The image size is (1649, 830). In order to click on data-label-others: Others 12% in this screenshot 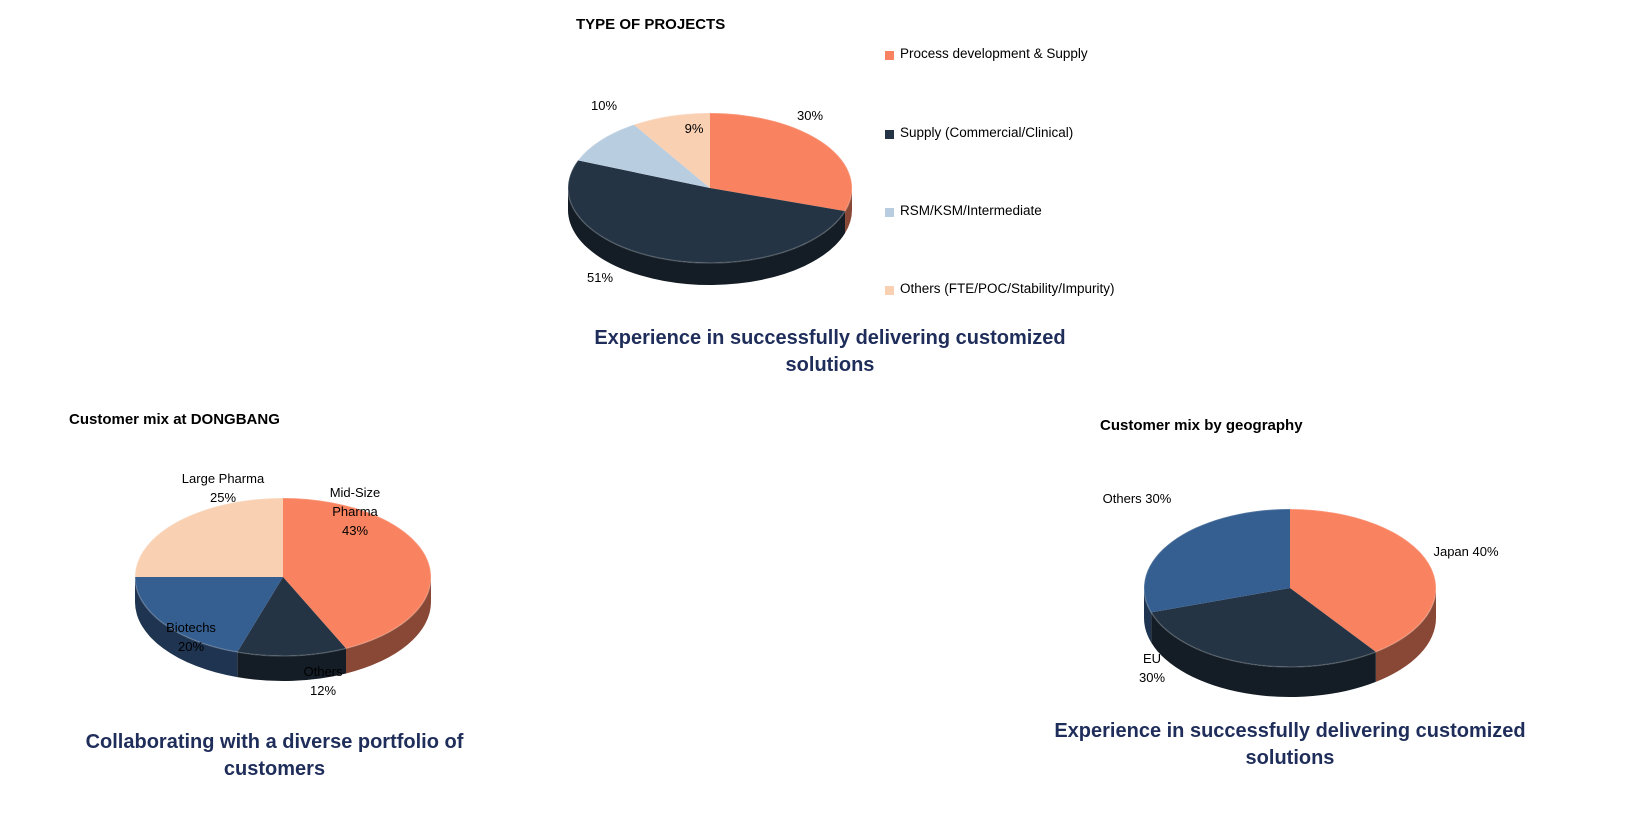, I will do `click(323, 681)`.